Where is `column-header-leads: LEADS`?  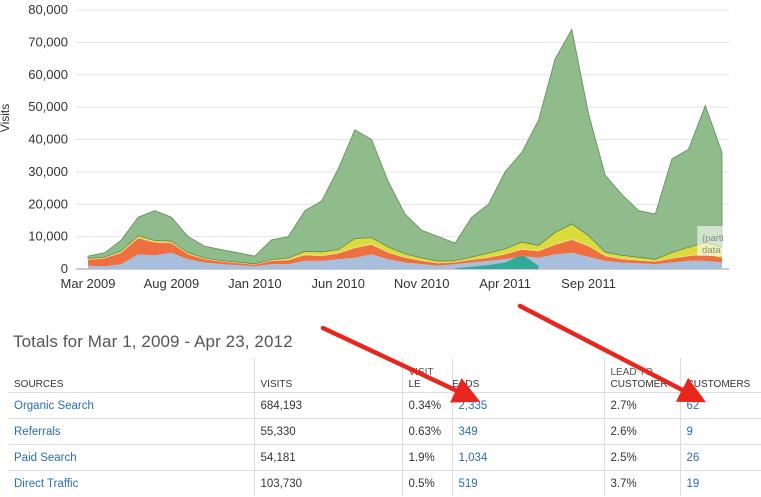 column-header-leads: LEADS is located at coordinates (527, 375).